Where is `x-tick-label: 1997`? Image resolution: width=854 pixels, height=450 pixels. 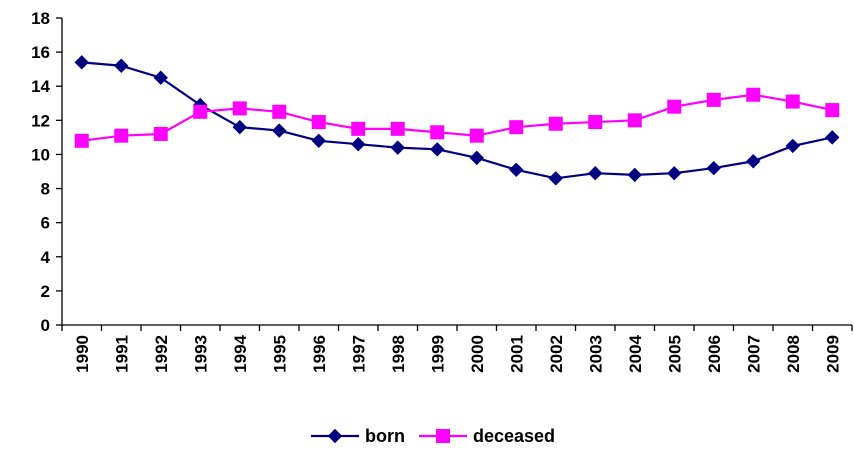 x-tick-label: 1997 is located at coordinates (358, 354).